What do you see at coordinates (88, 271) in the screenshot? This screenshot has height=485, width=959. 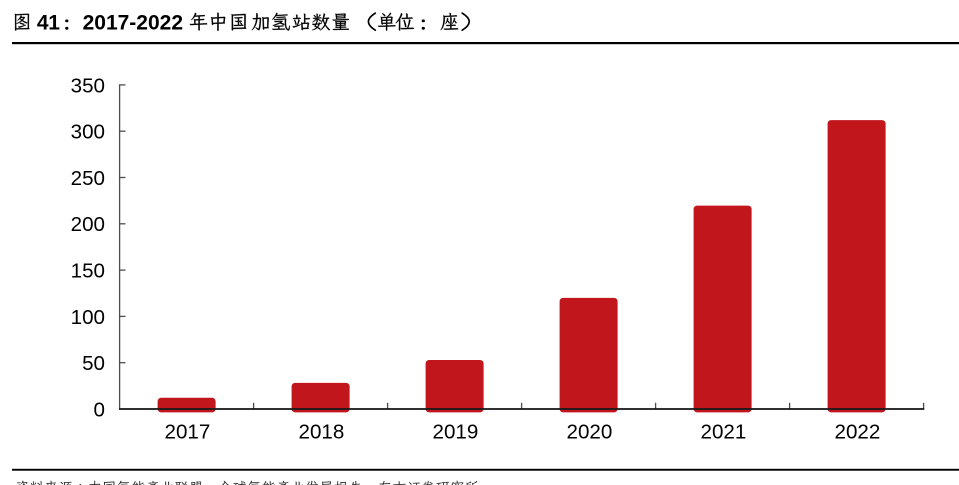 I see `svg-text: 150` at bounding box center [88, 271].